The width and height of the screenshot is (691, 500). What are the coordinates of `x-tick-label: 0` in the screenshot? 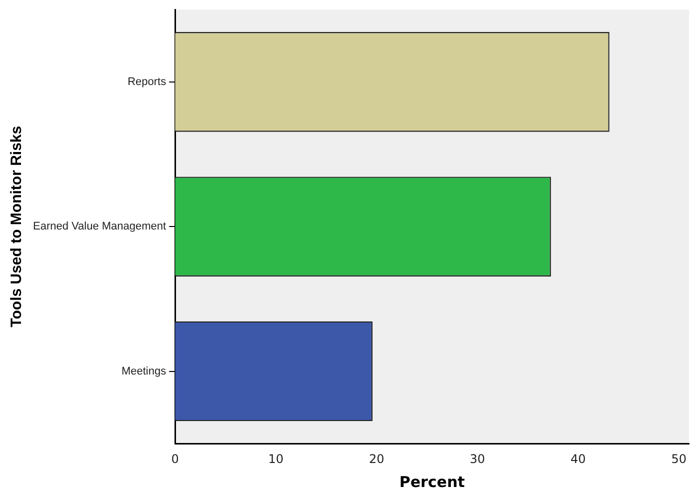 It's located at (175, 459).